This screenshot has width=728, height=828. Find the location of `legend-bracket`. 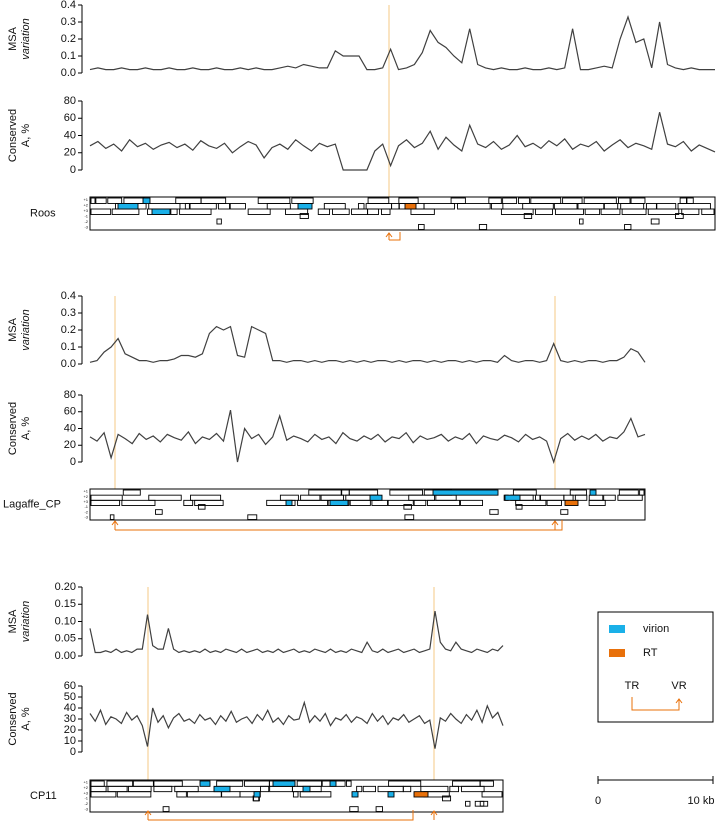

legend-bracket is located at coordinates (655, 704).